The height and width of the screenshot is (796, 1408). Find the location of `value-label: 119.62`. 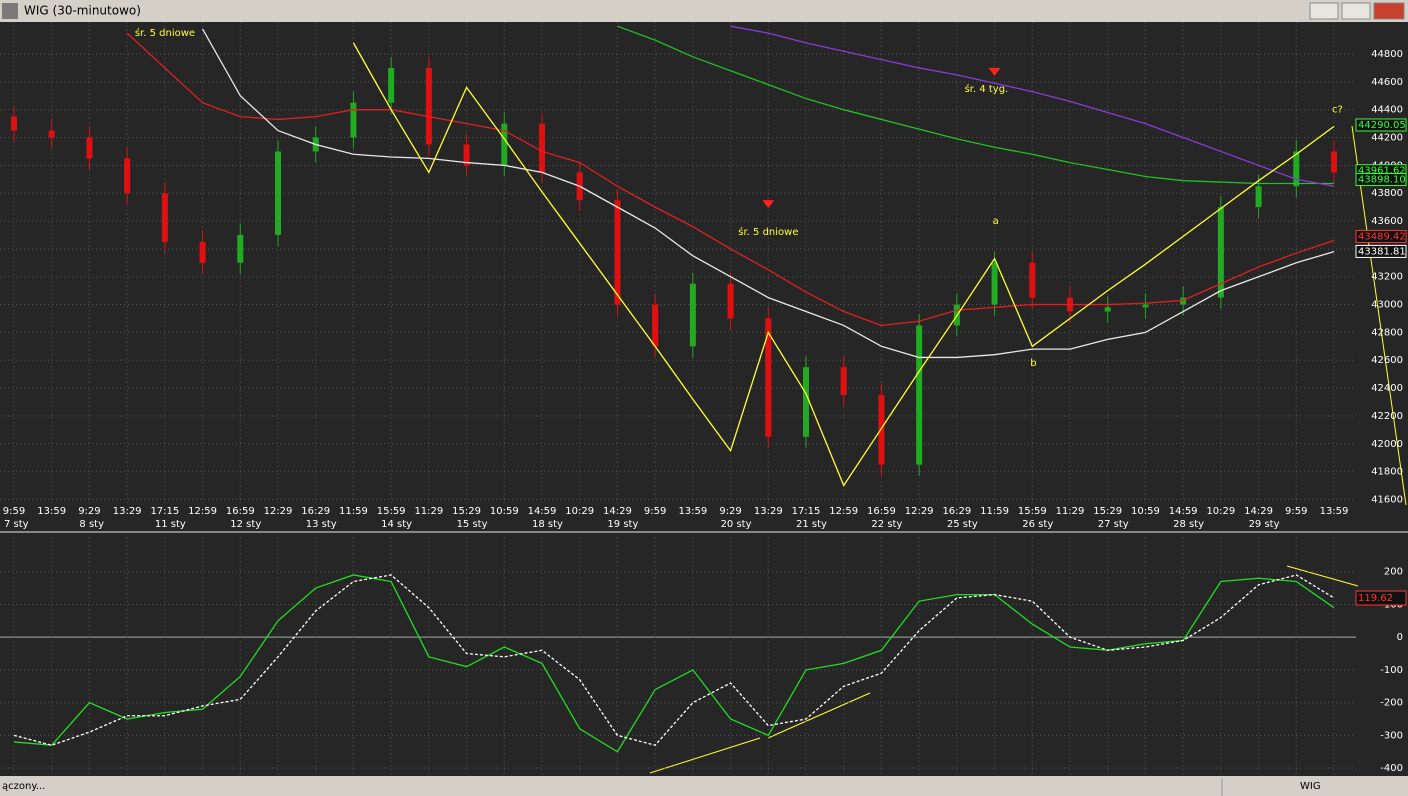

value-label: 119.62 is located at coordinates (1375, 598).